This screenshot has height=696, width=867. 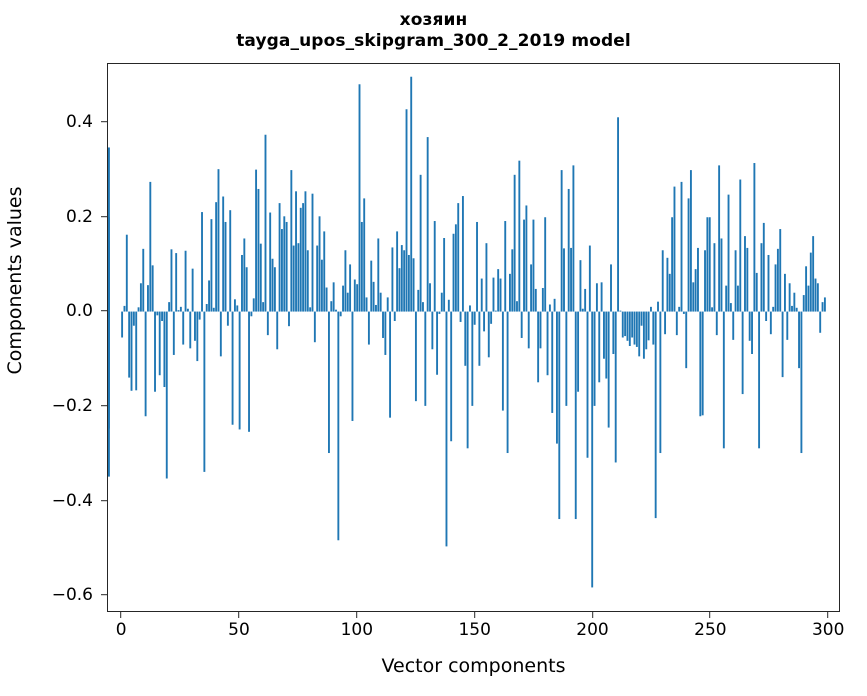 I want to click on x-tick-label: 100, so click(x=357, y=630).